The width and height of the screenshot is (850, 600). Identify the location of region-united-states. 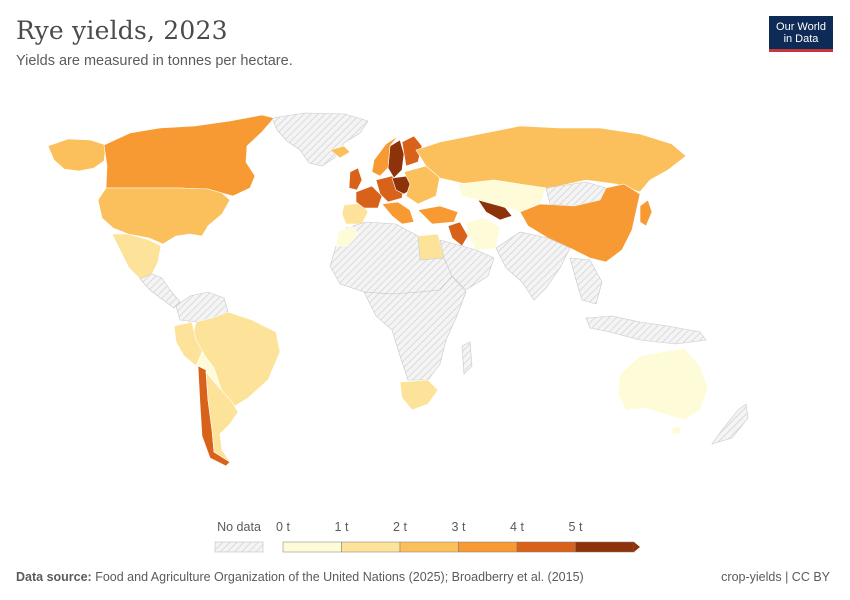
(164, 216).